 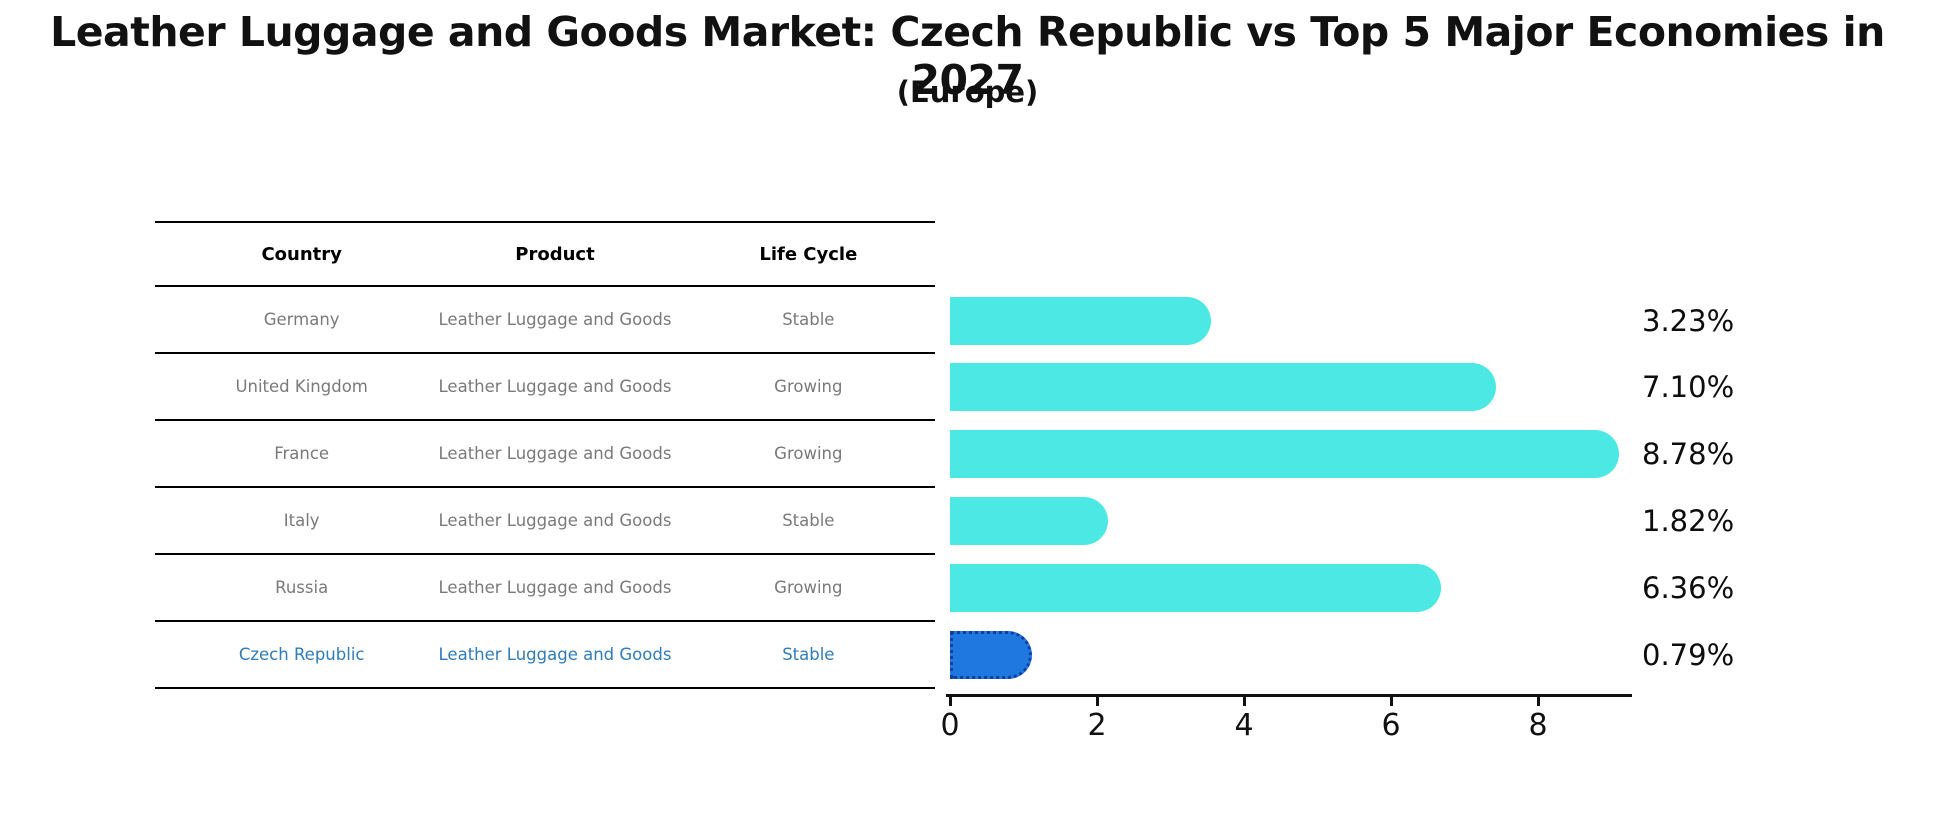 What do you see at coordinates (1080, 321) in the screenshot?
I see `bar-germany` at bounding box center [1080, 321].